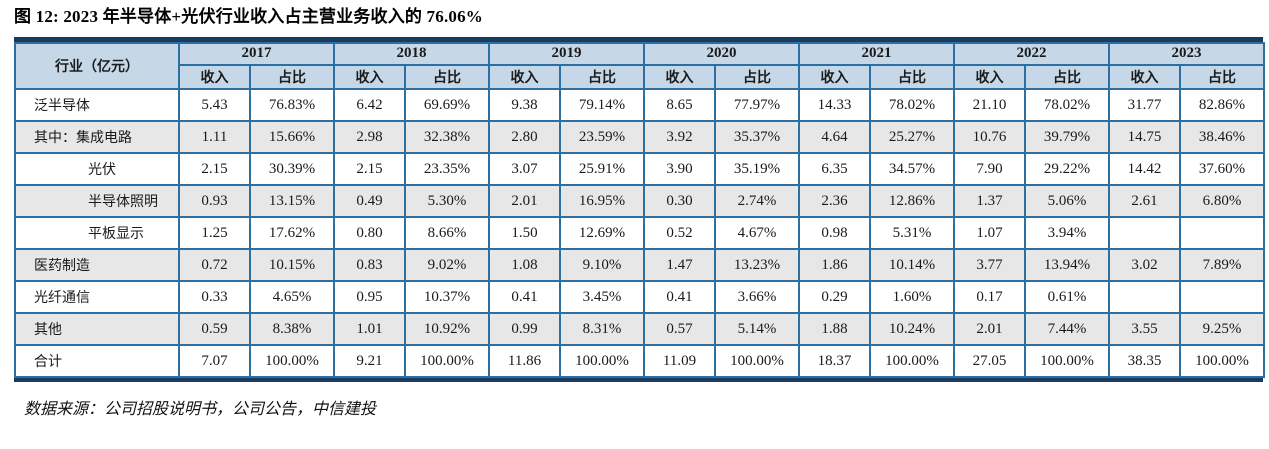 The width and height of the screenshot is (1269, 449). I want to click on cell-value: 5.06%, so click(1067, 201).